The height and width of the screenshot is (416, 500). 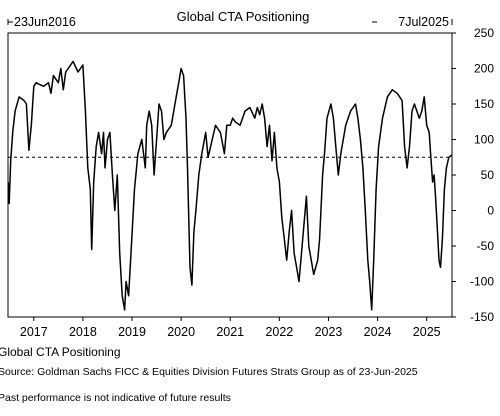 I want to click on start-date-label: 23Jun2016, so click(x=45, y=22).